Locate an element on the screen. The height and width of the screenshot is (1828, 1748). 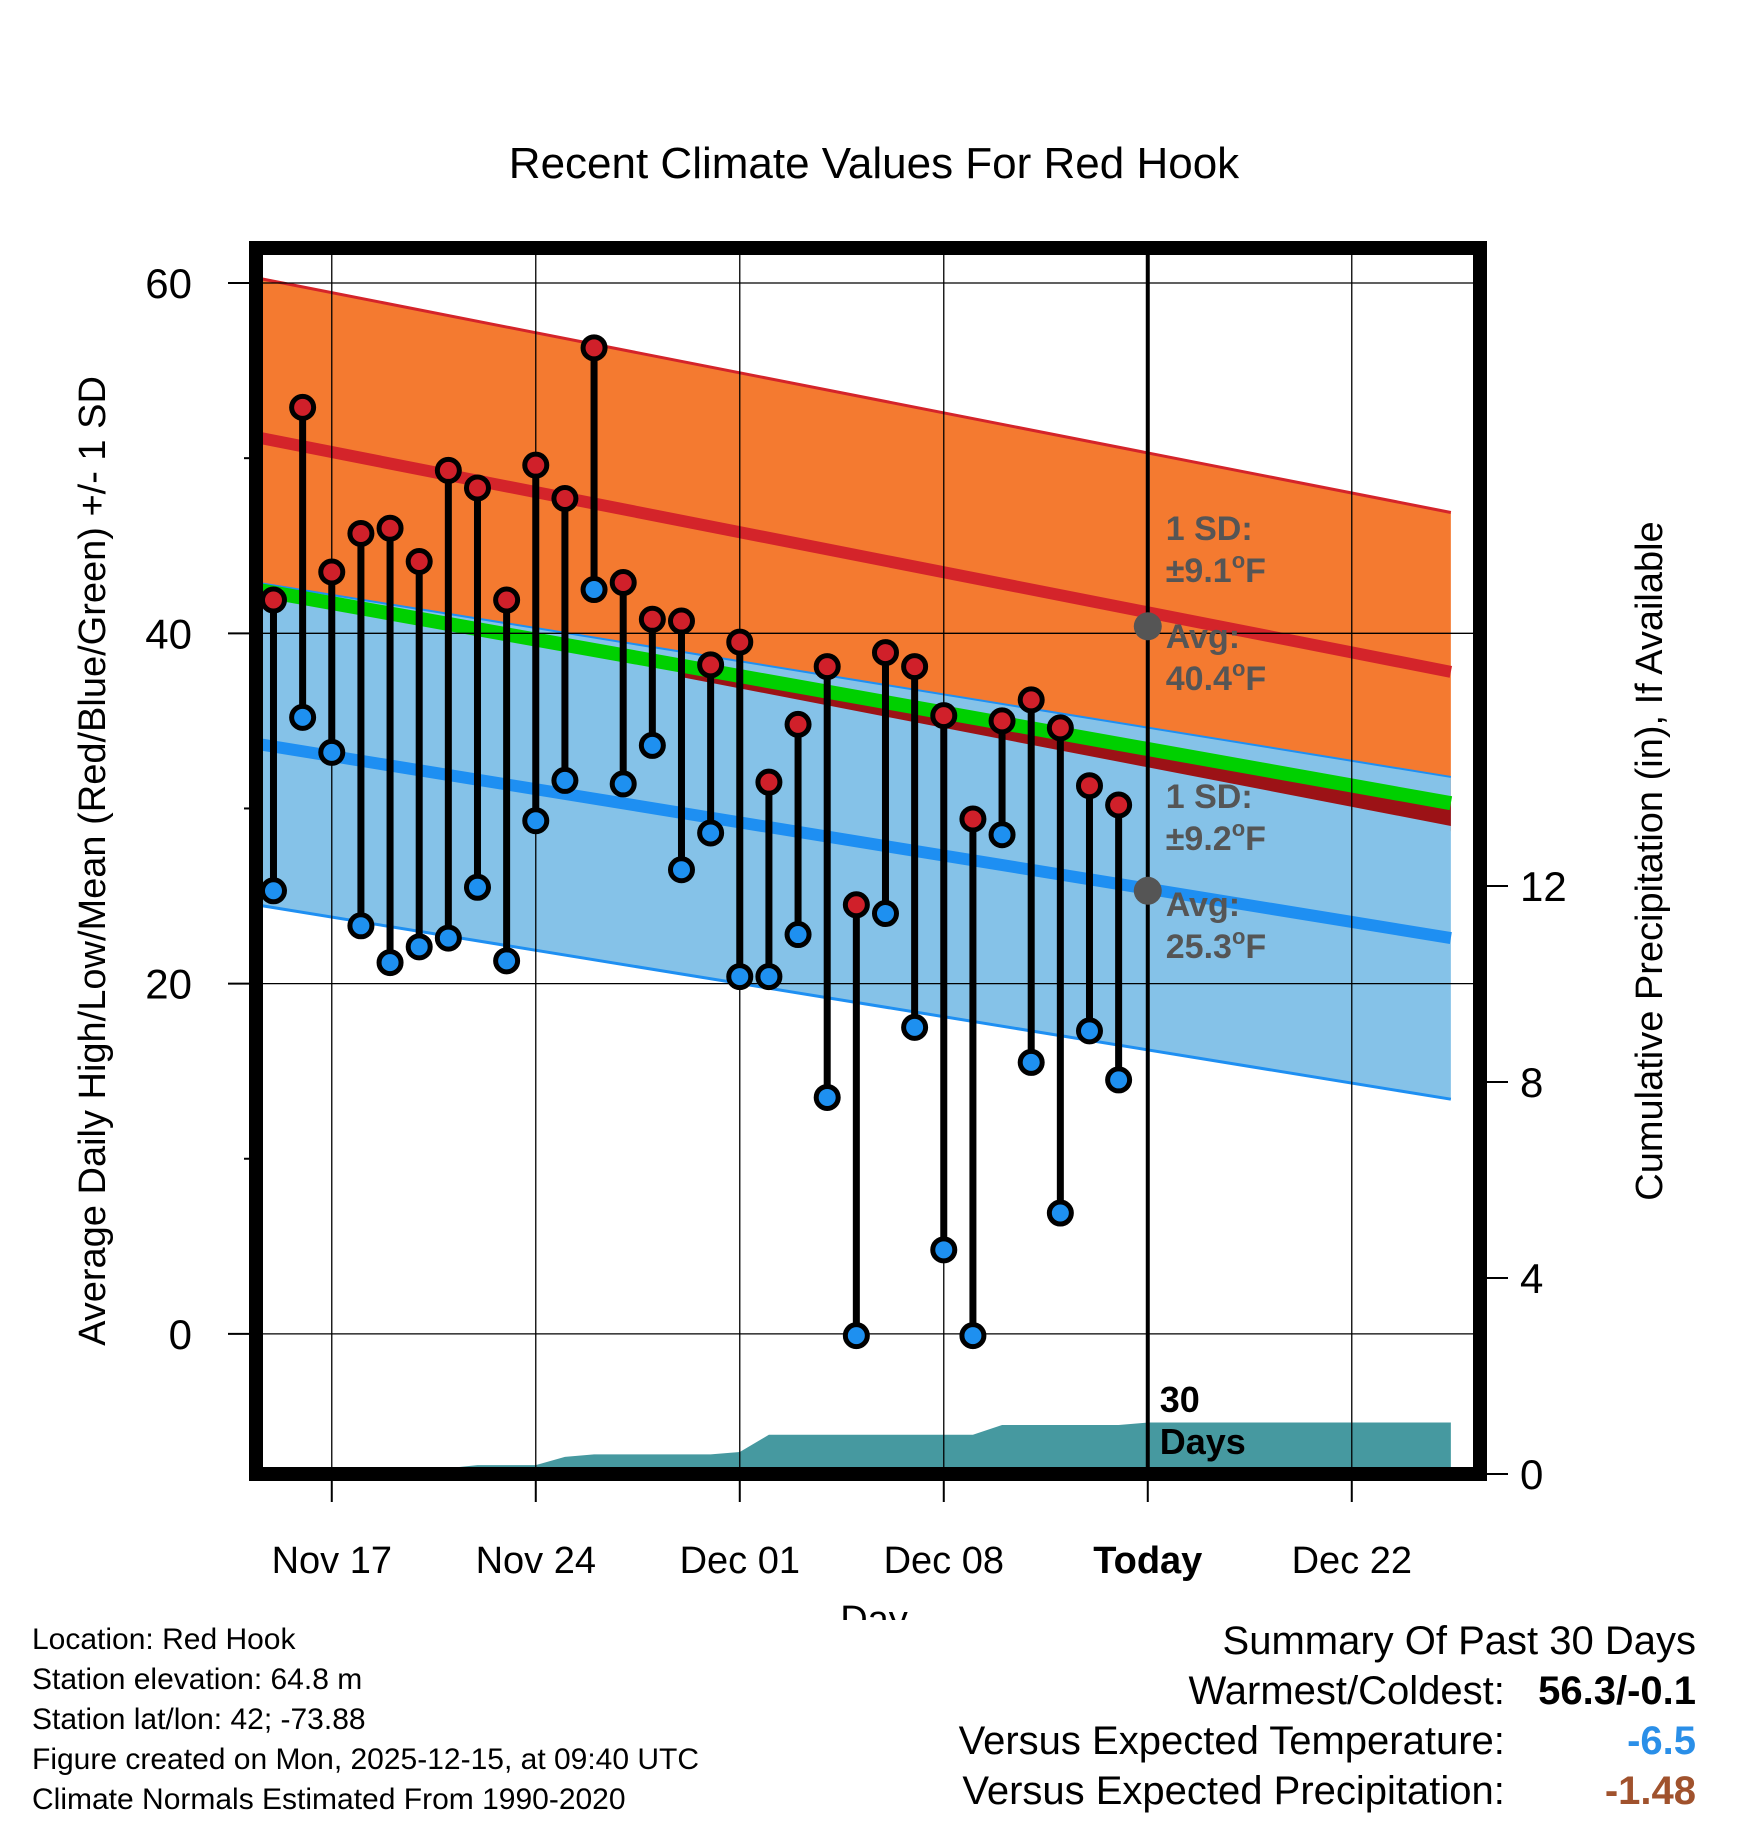
low-sd-label: 1 SD: is located at coordinates (1209, 797).